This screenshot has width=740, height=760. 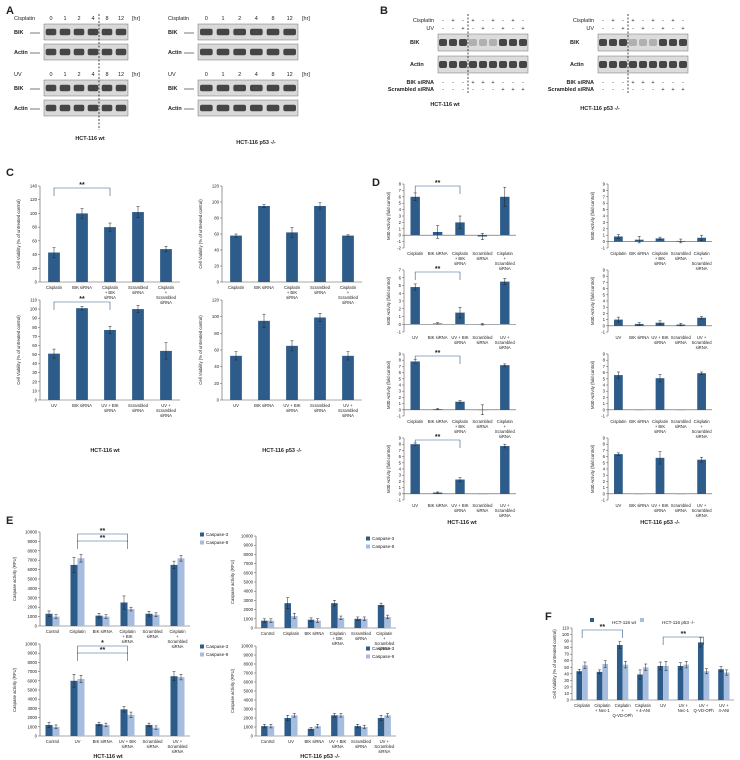 I want to click on y-tick-label: 5, so click(x=604, y=378).